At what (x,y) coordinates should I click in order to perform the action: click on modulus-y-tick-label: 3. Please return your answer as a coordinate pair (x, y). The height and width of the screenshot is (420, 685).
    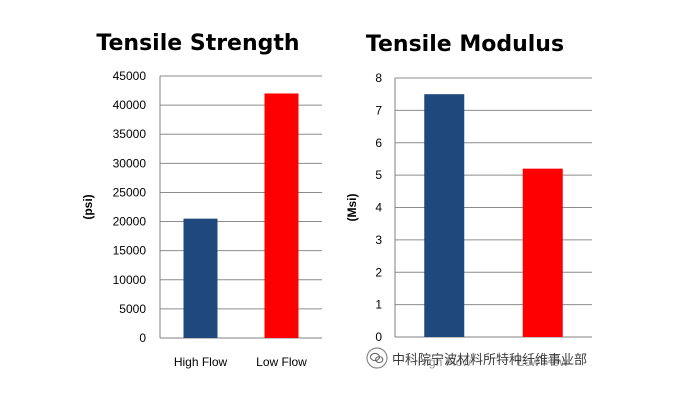
    Looking at the image, I should click on (378, 240).